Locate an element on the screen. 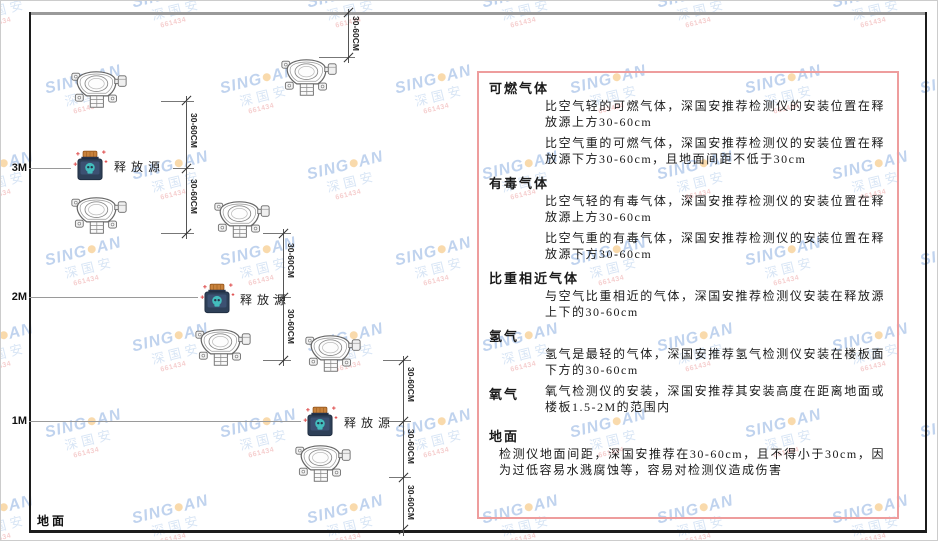 This screenshot has width=938, height=541. section-paragraph: 比空气轻的可燃气体，深国安推荐检测仪的安装位置在释放源上方30-60cm is located at coordinates (715, 114).